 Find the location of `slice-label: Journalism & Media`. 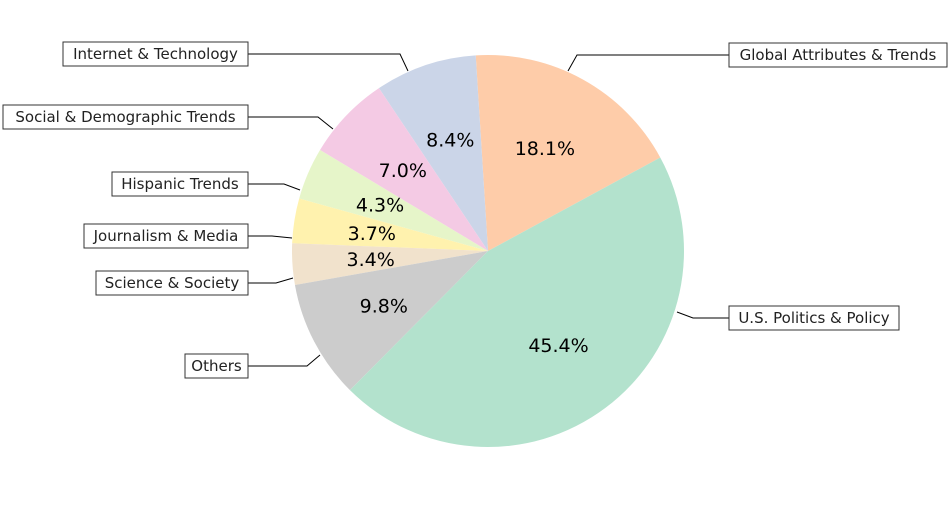

slice-label: Journalism & Media is located at coordinates (166, 236).